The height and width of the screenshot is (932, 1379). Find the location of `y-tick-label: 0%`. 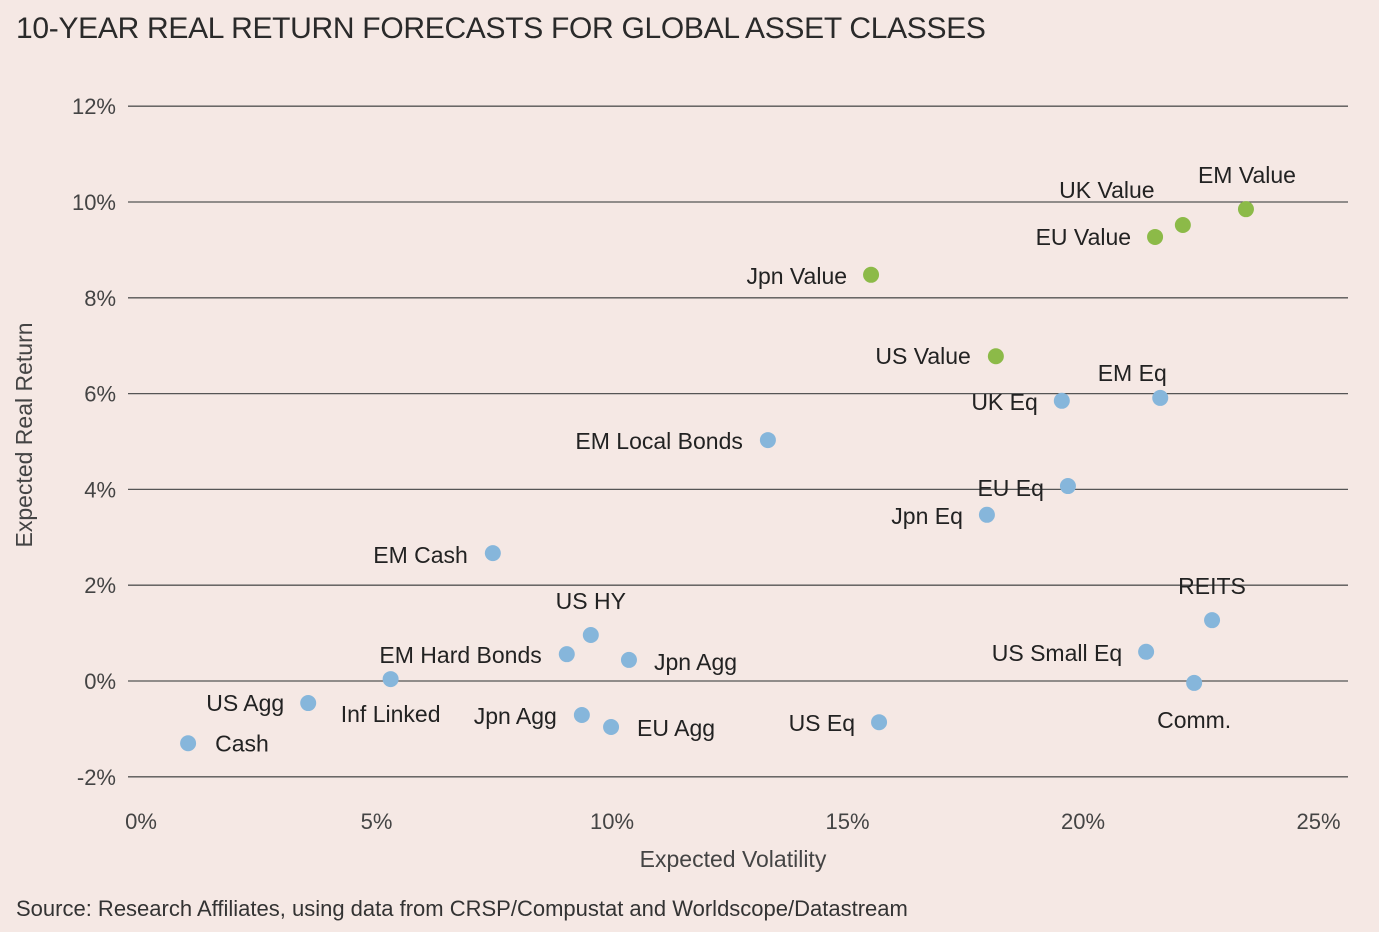

y-tick-label: 0% is located at coordinates (100, 681).